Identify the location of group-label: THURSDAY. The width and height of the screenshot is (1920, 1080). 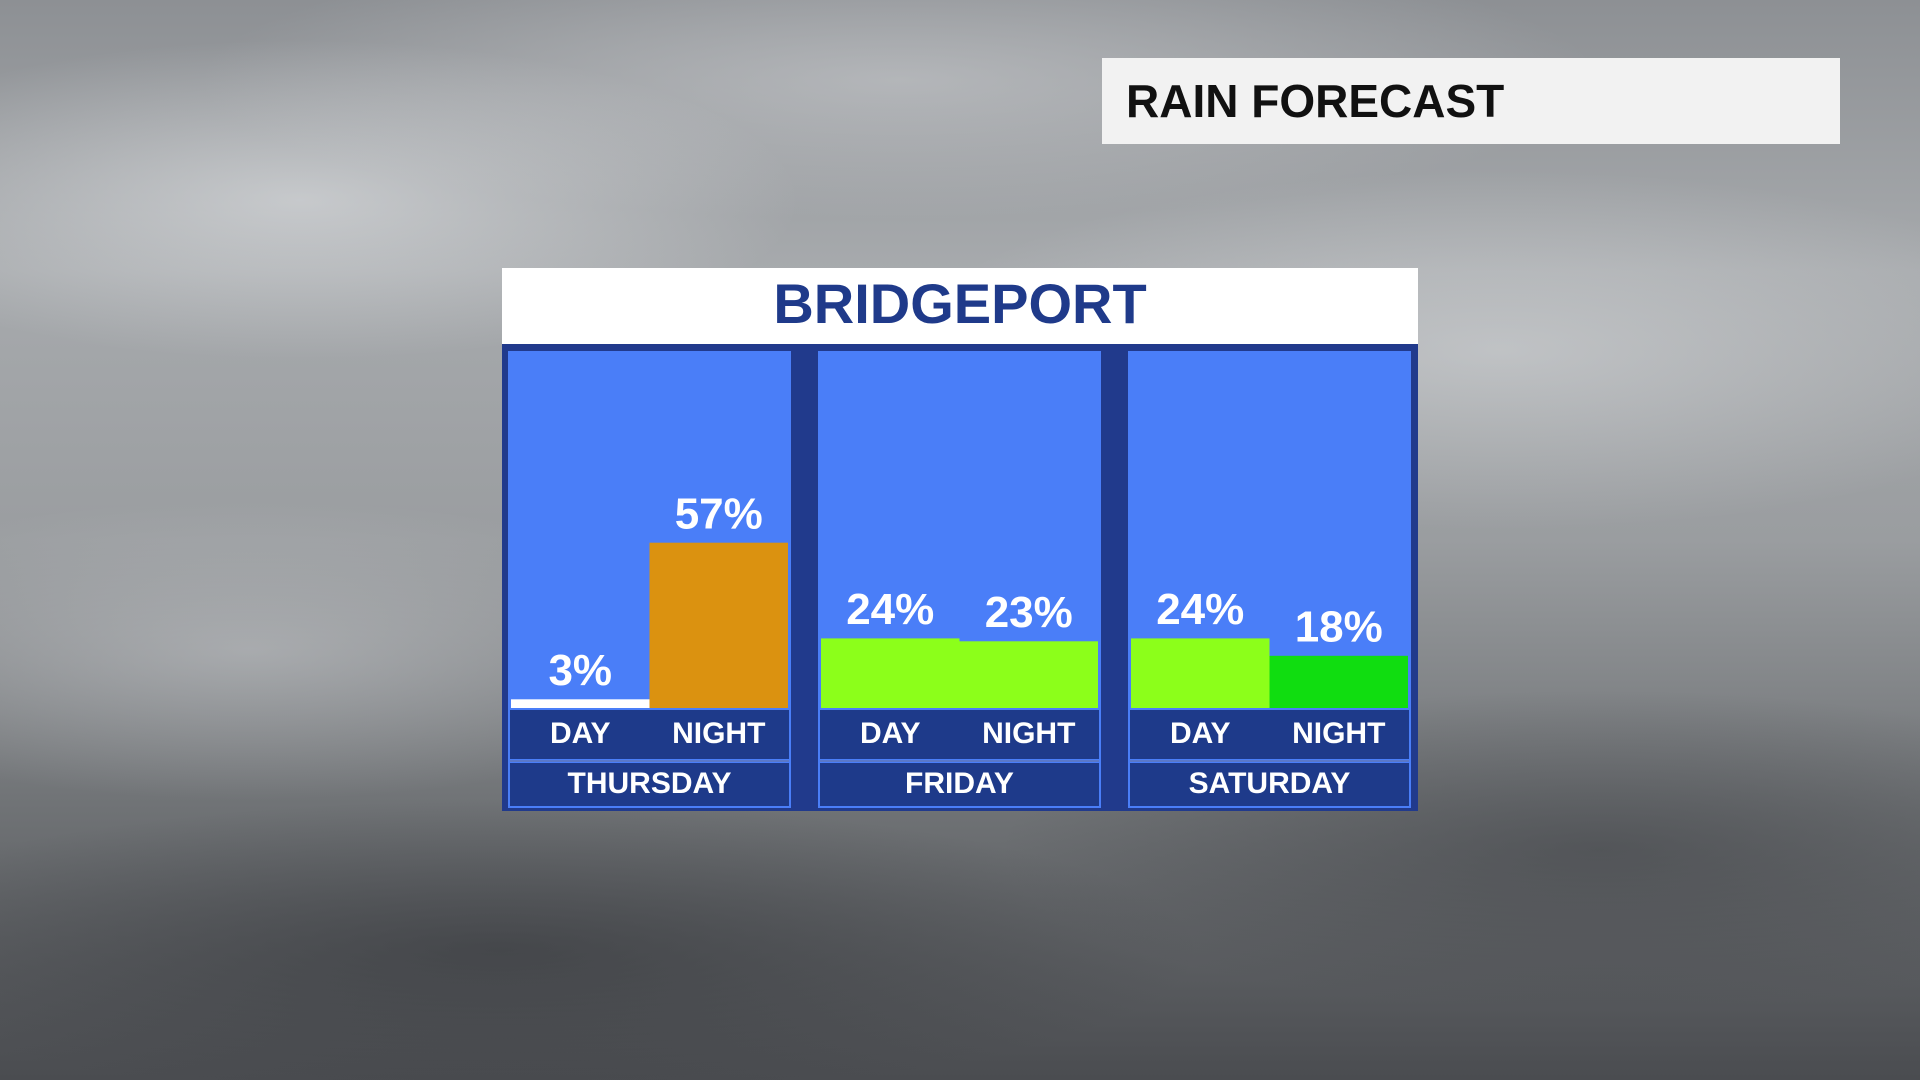
(650, 783).